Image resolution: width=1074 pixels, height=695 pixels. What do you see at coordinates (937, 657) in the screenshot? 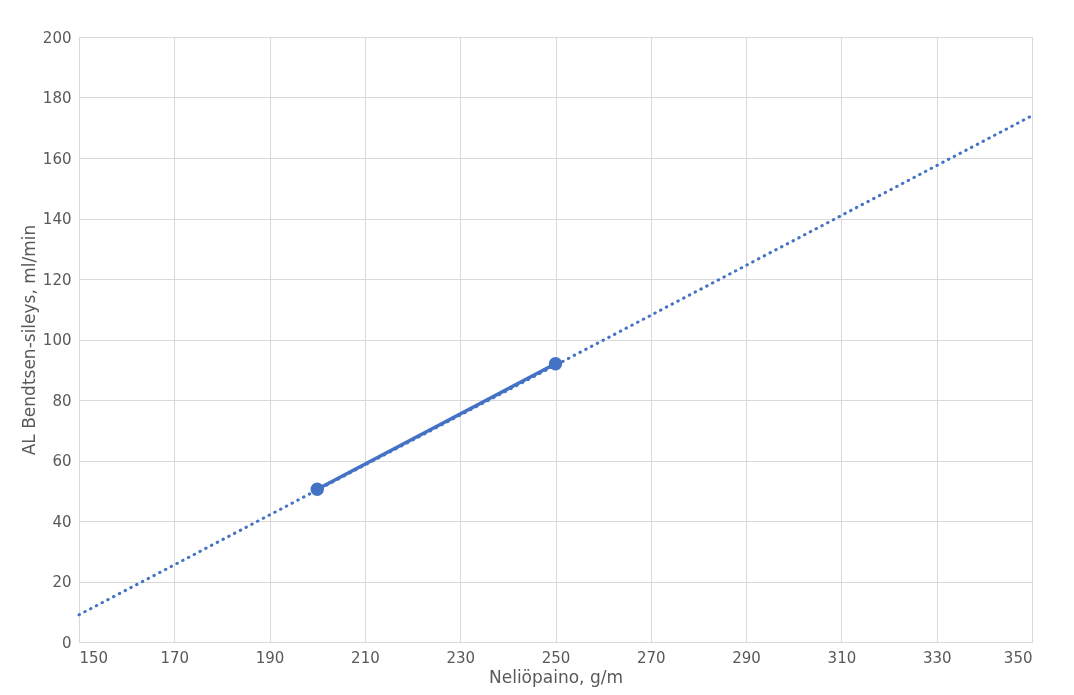
I see `x-tick-label: 330` at bounding box center [937, 657].